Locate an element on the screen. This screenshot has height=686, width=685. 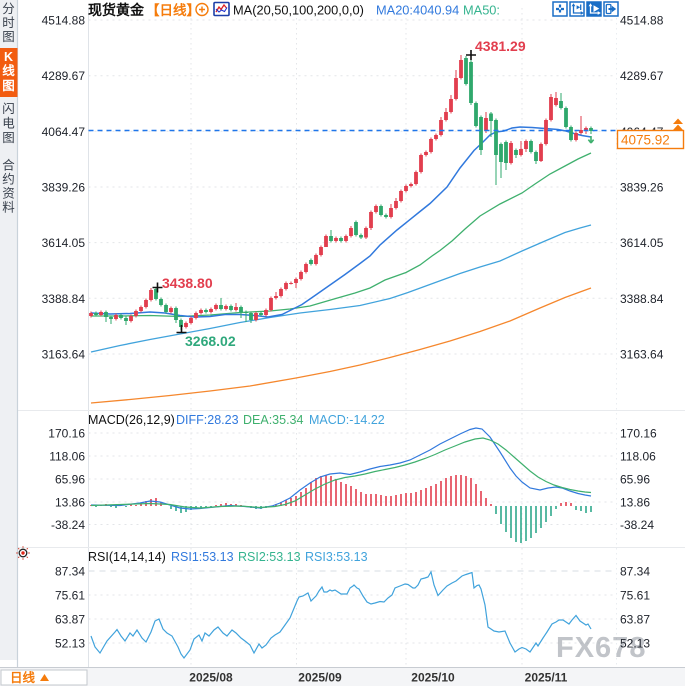
svg-text: 闪 is located at coordinates (8, 109).